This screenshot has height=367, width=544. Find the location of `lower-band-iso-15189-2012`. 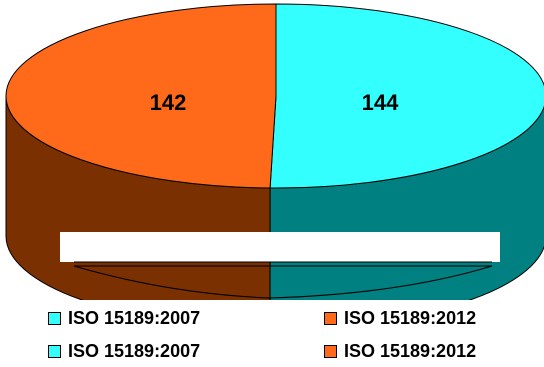

lower-band-iso-15189-2012 is located at coordinates (172, 282).